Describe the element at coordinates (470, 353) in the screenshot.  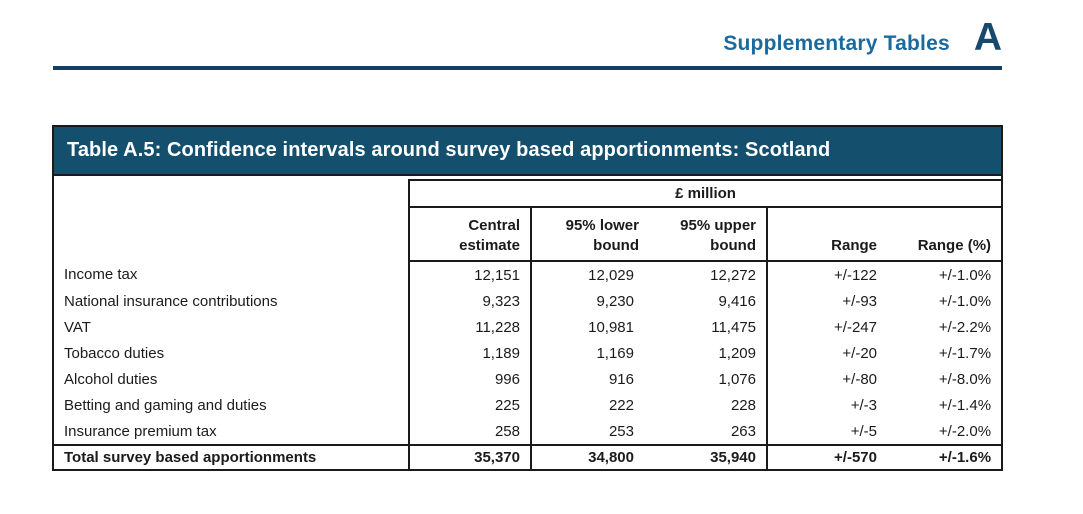
I see `cell-central: 1,189` at that location.